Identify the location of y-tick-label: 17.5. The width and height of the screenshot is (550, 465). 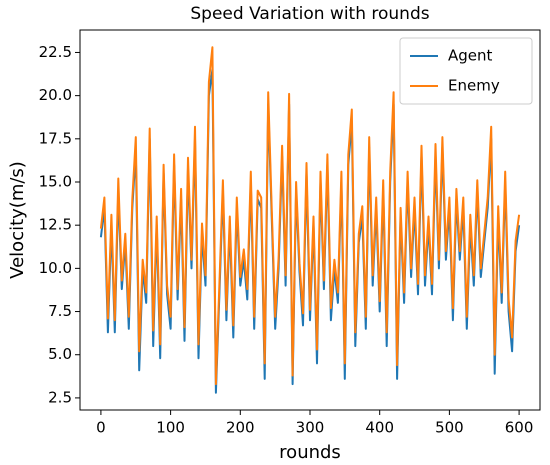
(55, 138).